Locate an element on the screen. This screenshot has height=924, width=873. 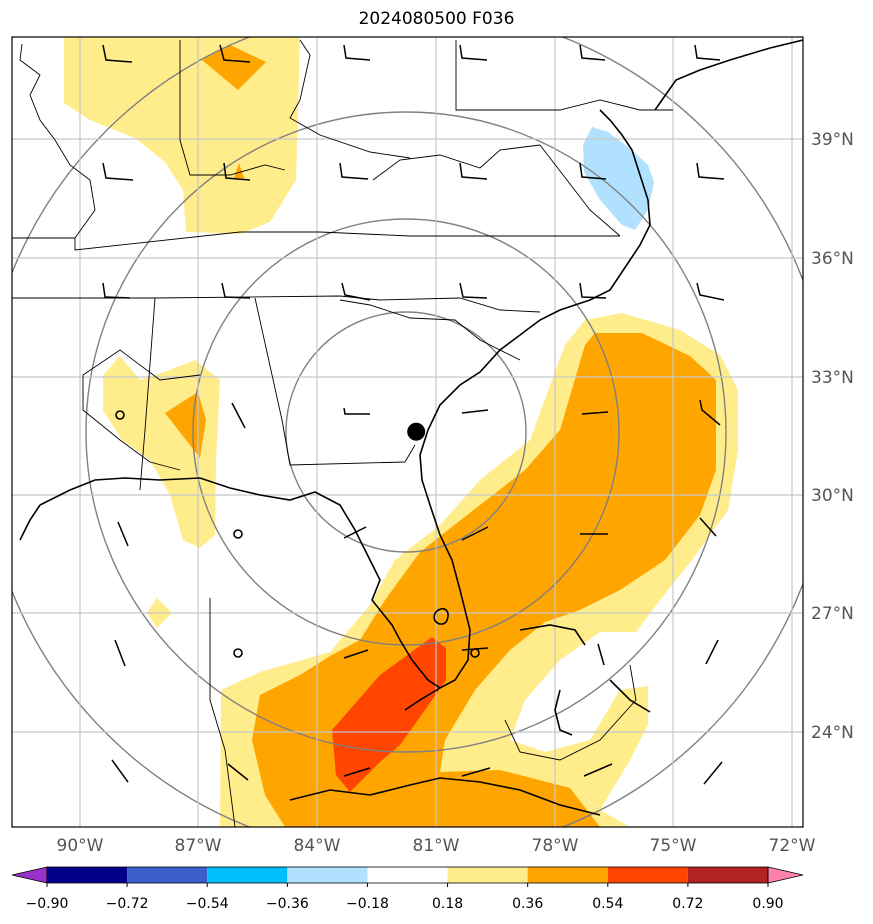
contour-fill-weak-positive is located at coordinates (161, 452).